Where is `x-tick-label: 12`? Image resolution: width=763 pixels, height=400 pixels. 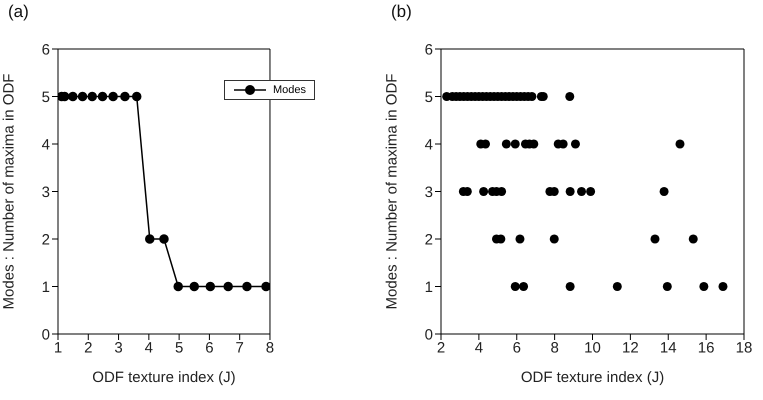 x-tick-label: 12 is located at coordinates (630, 348).